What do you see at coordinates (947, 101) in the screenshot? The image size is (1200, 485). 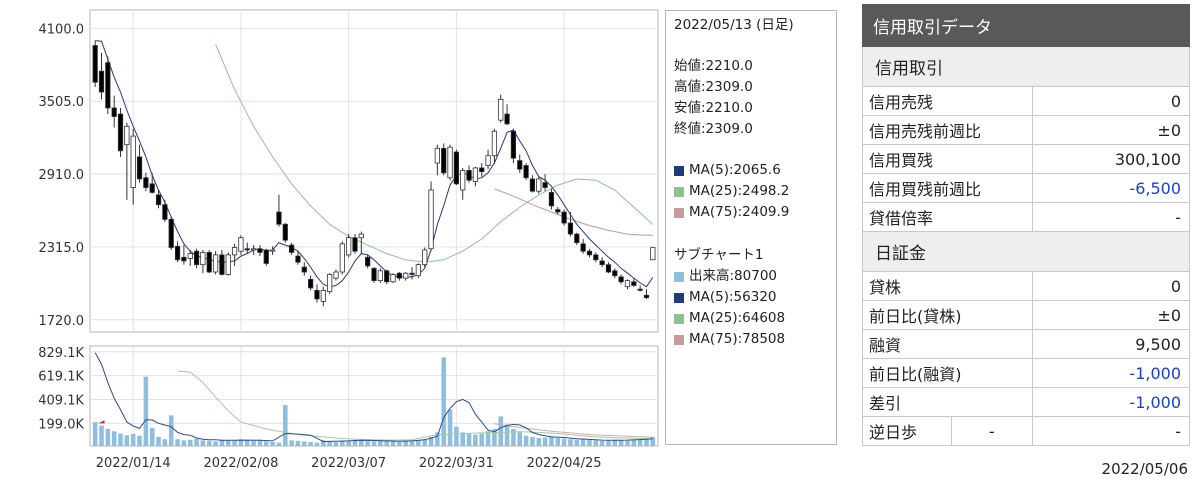 I see `row-label: 信用売残` at bounding box center [947, 101].